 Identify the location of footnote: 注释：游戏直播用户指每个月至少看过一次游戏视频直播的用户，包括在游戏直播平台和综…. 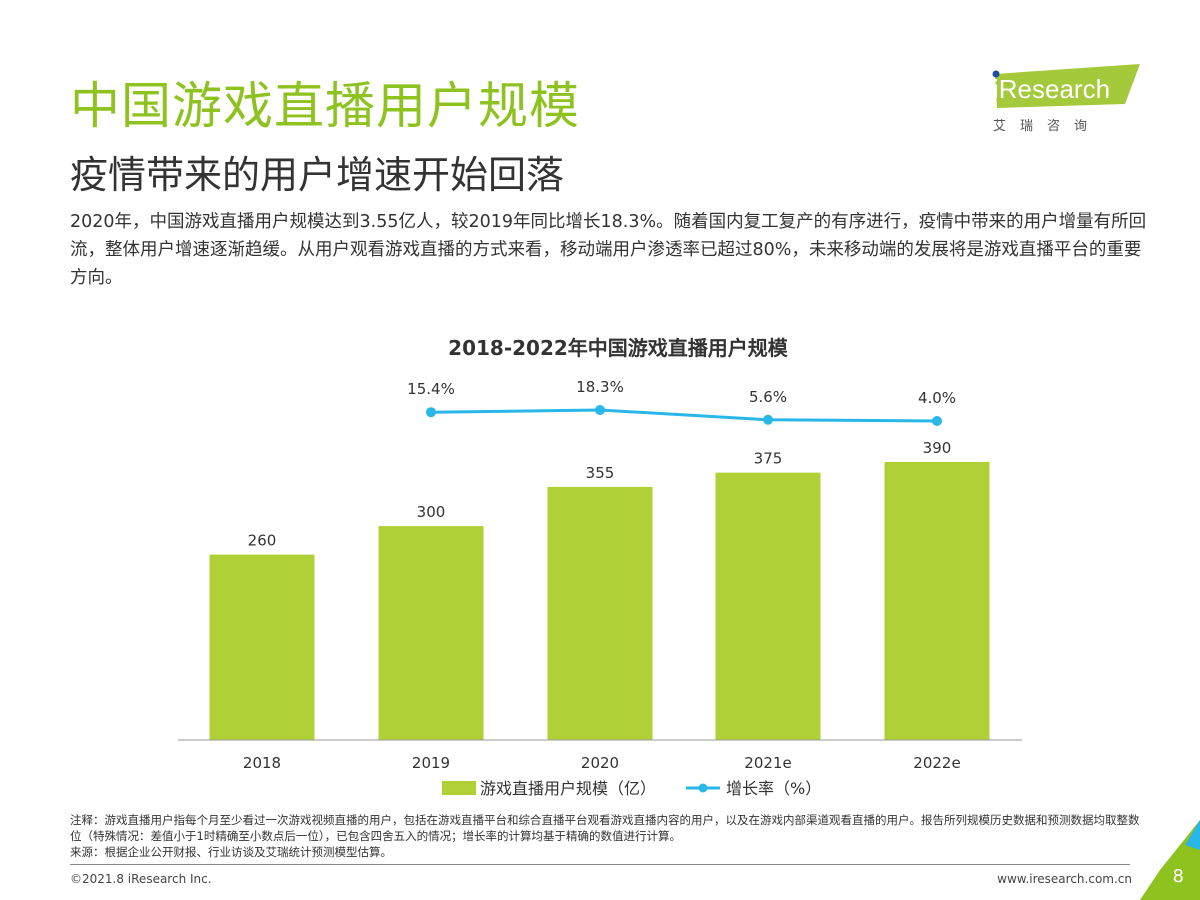
(610, 836).